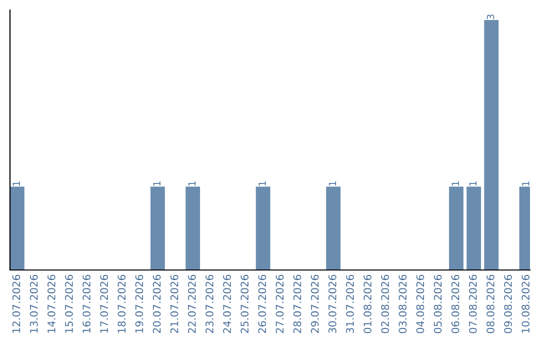 Image resolution: width=540 pixels, height=340 pixels. I want to click on x-tick-label: 07.08.2026, so click(472, 304).